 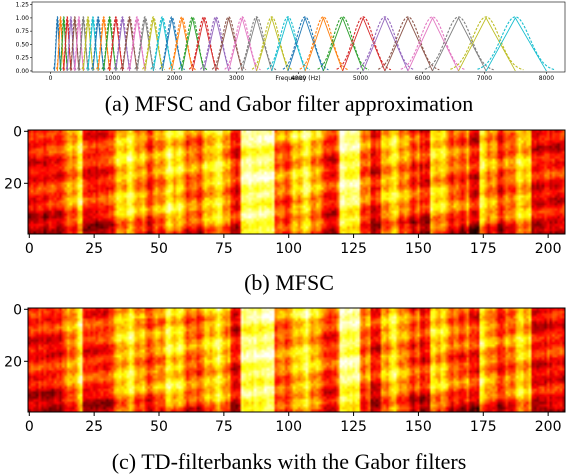 I want to click on panel-a-xtick-label: 8000, so click(x=546, y=78).